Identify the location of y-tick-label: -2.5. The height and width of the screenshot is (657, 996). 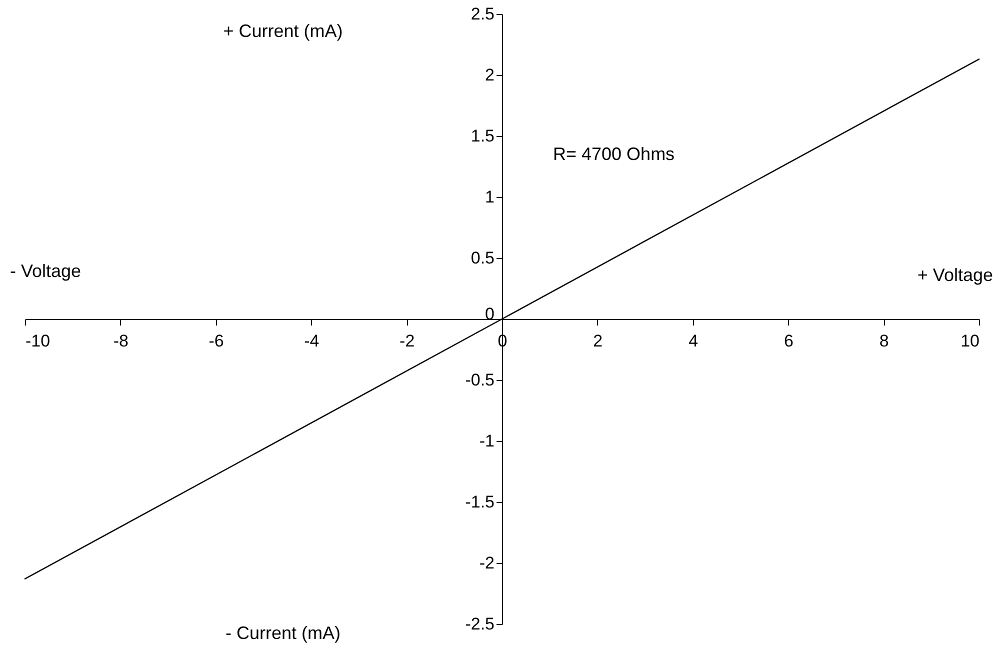
(479, 624).